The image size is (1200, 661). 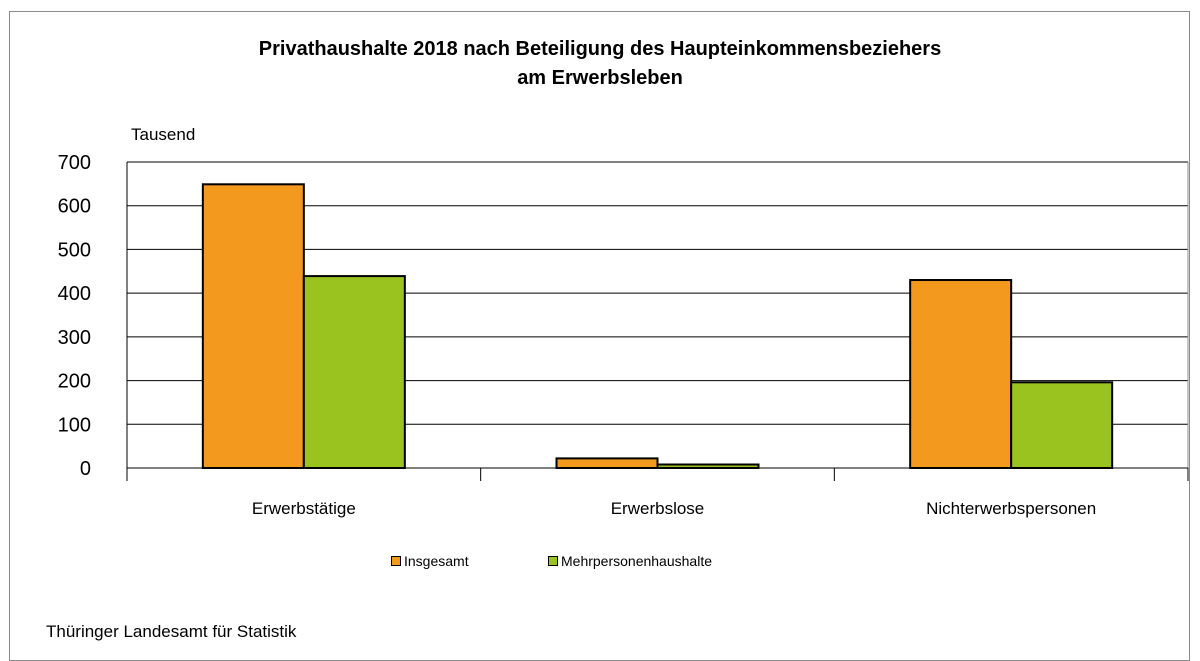 I want to click on source-note: Thüringer Landesamt für Statistik, so click(x=171, y=631).